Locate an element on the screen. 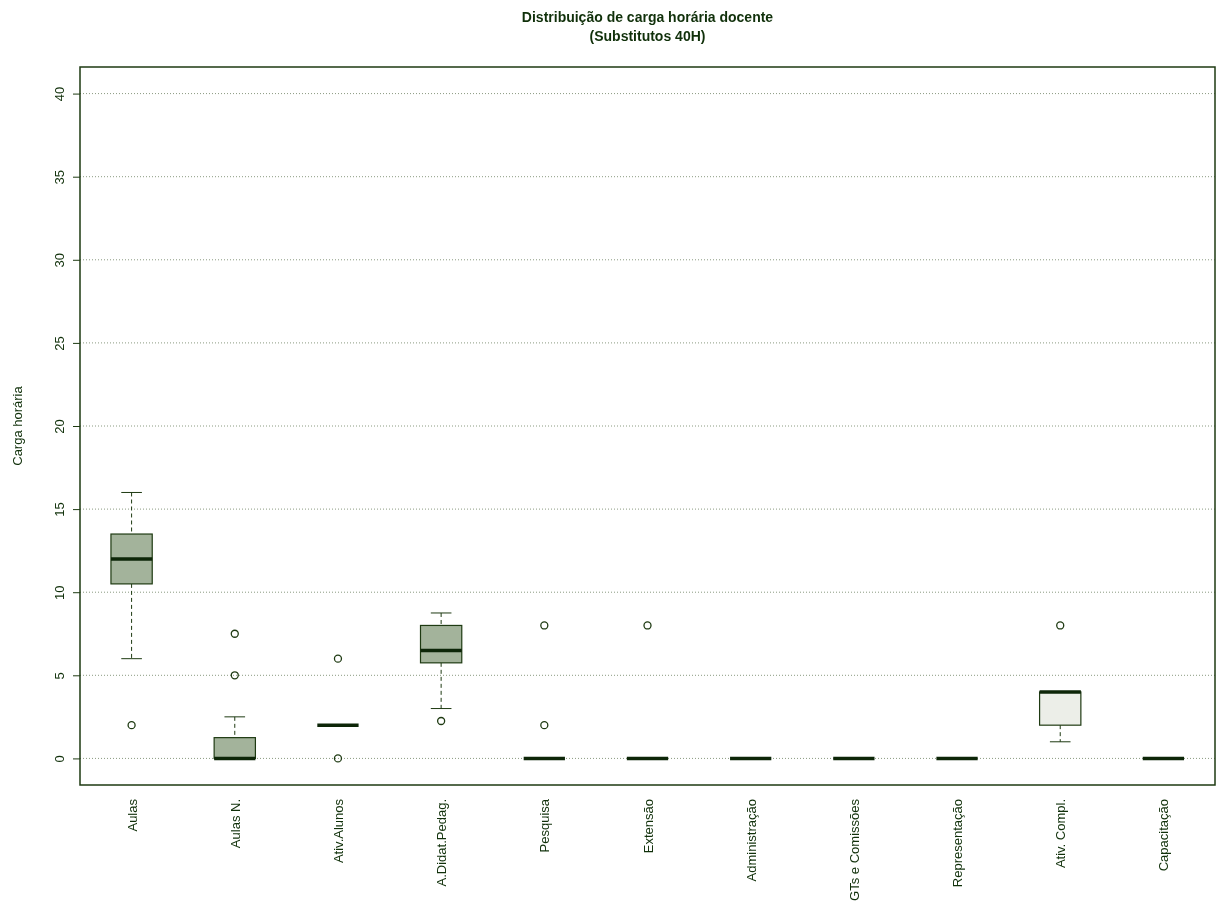 This screenshot has width=1226, height=918. y-axis-title: Carga horária is located at coordinates (17, 425).